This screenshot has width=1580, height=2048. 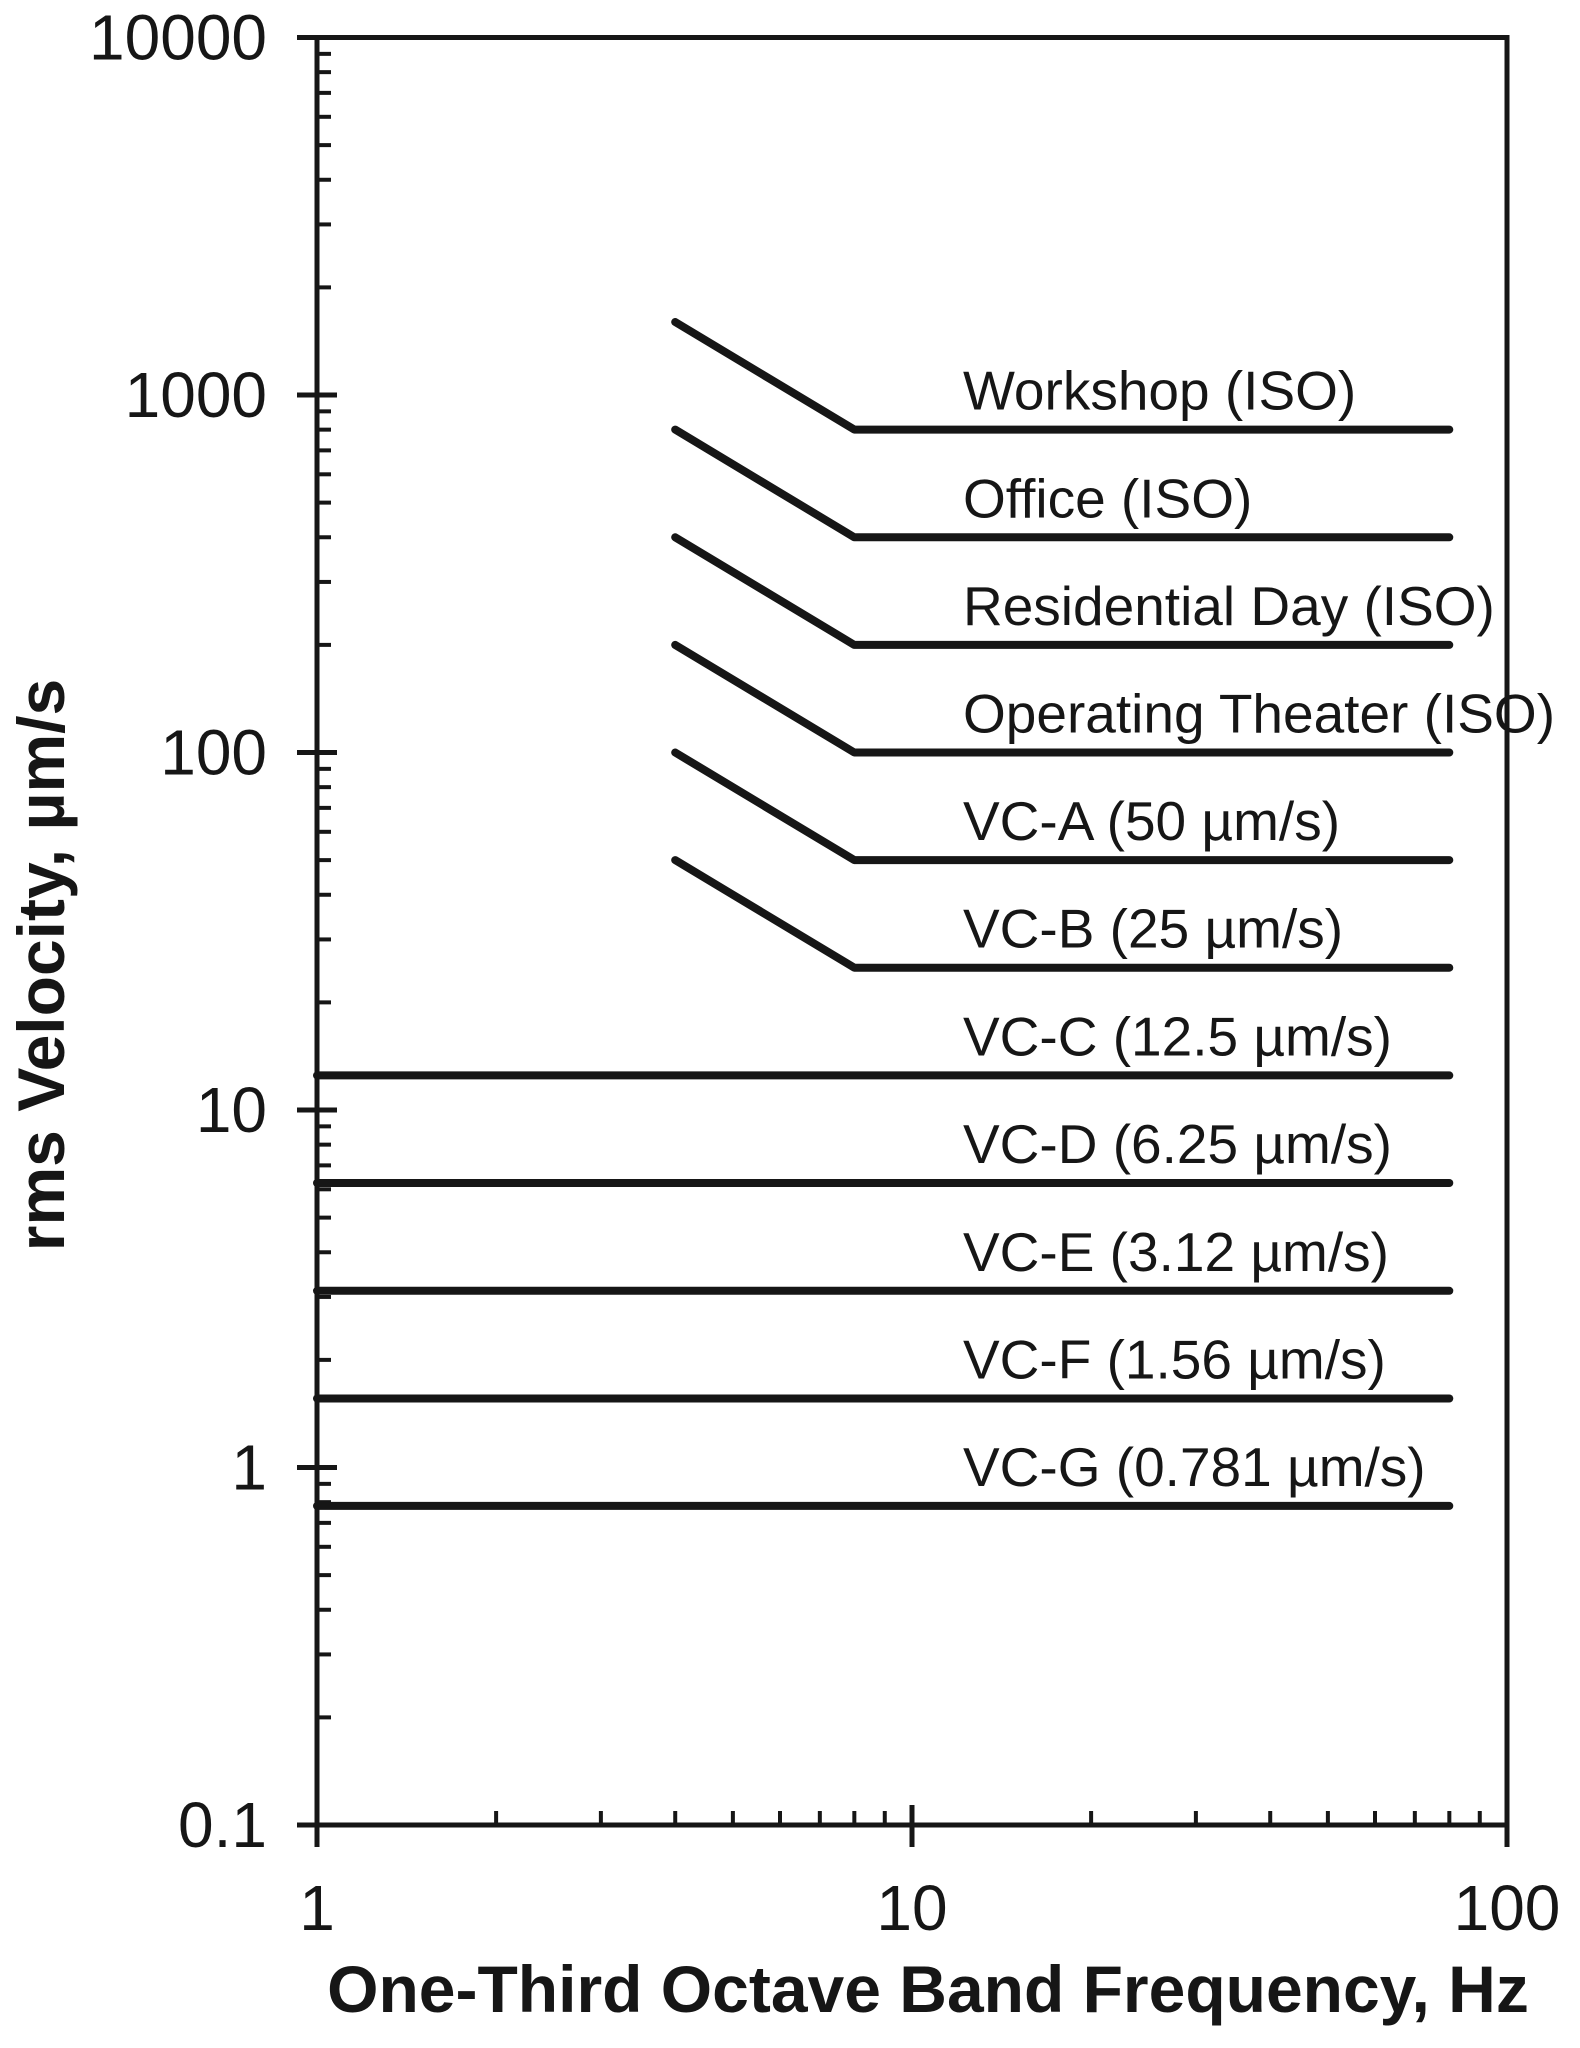 I want to click on x-tick-label: 100, so click(x=1507, y=1908).